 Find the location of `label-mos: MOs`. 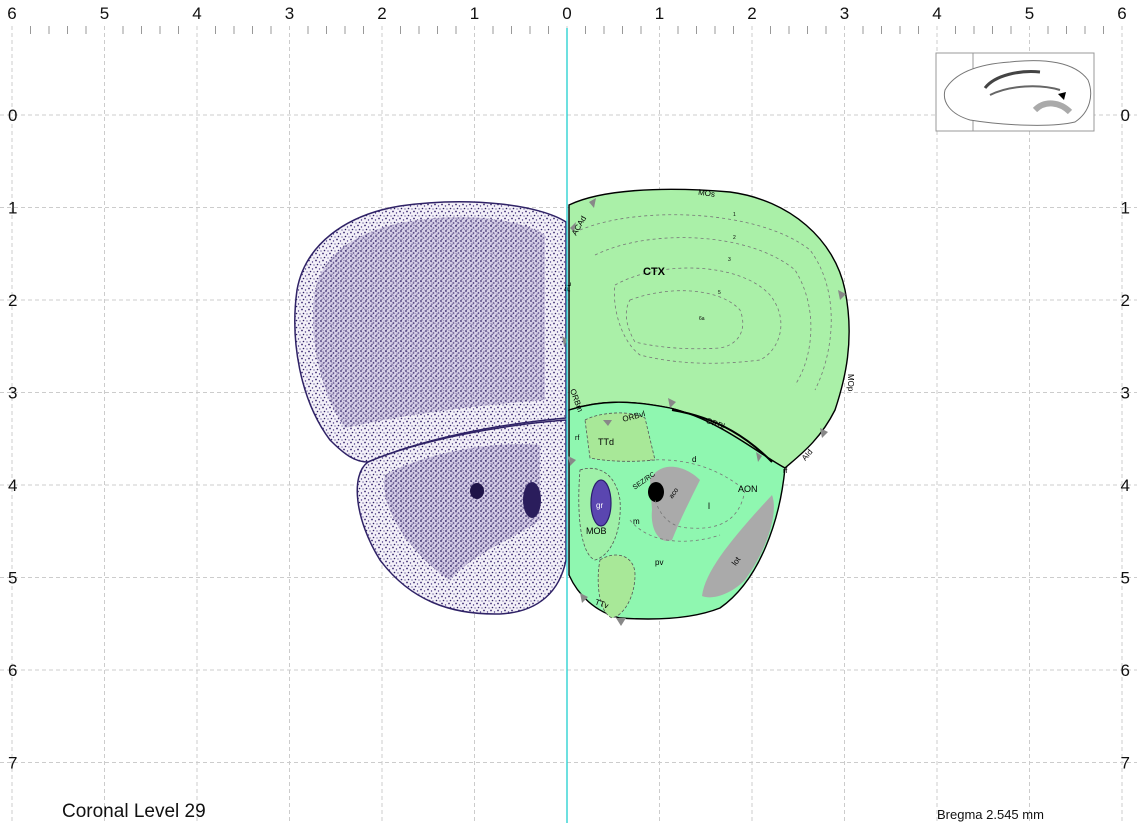

label-mos: MOs is located at coordinates (707, 193).